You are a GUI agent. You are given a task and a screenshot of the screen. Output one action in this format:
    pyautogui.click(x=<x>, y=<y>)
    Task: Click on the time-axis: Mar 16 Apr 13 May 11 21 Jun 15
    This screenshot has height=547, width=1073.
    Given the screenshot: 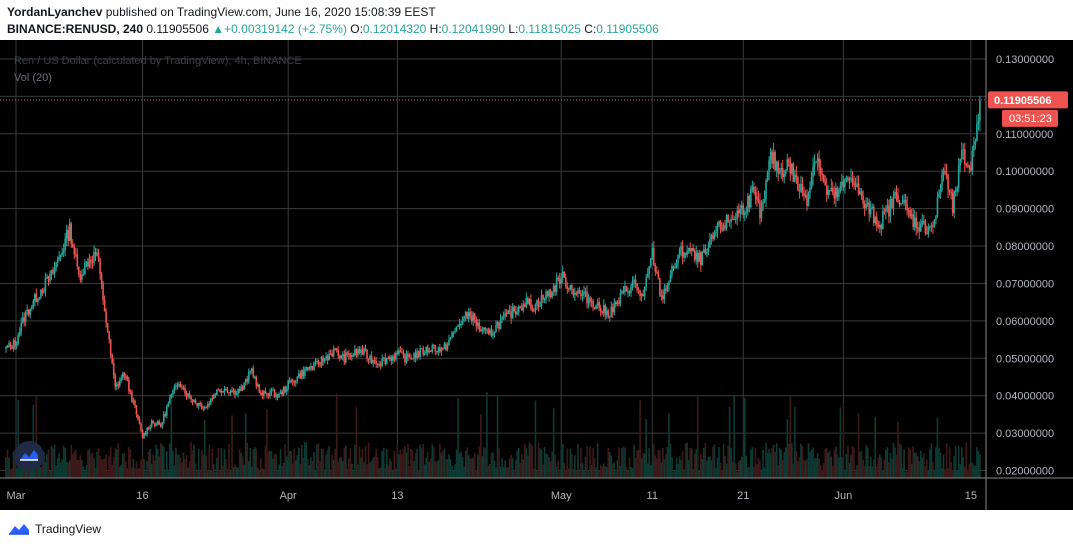 What is the action you would take?
    pyautogui.click(x=492, y=496)
    